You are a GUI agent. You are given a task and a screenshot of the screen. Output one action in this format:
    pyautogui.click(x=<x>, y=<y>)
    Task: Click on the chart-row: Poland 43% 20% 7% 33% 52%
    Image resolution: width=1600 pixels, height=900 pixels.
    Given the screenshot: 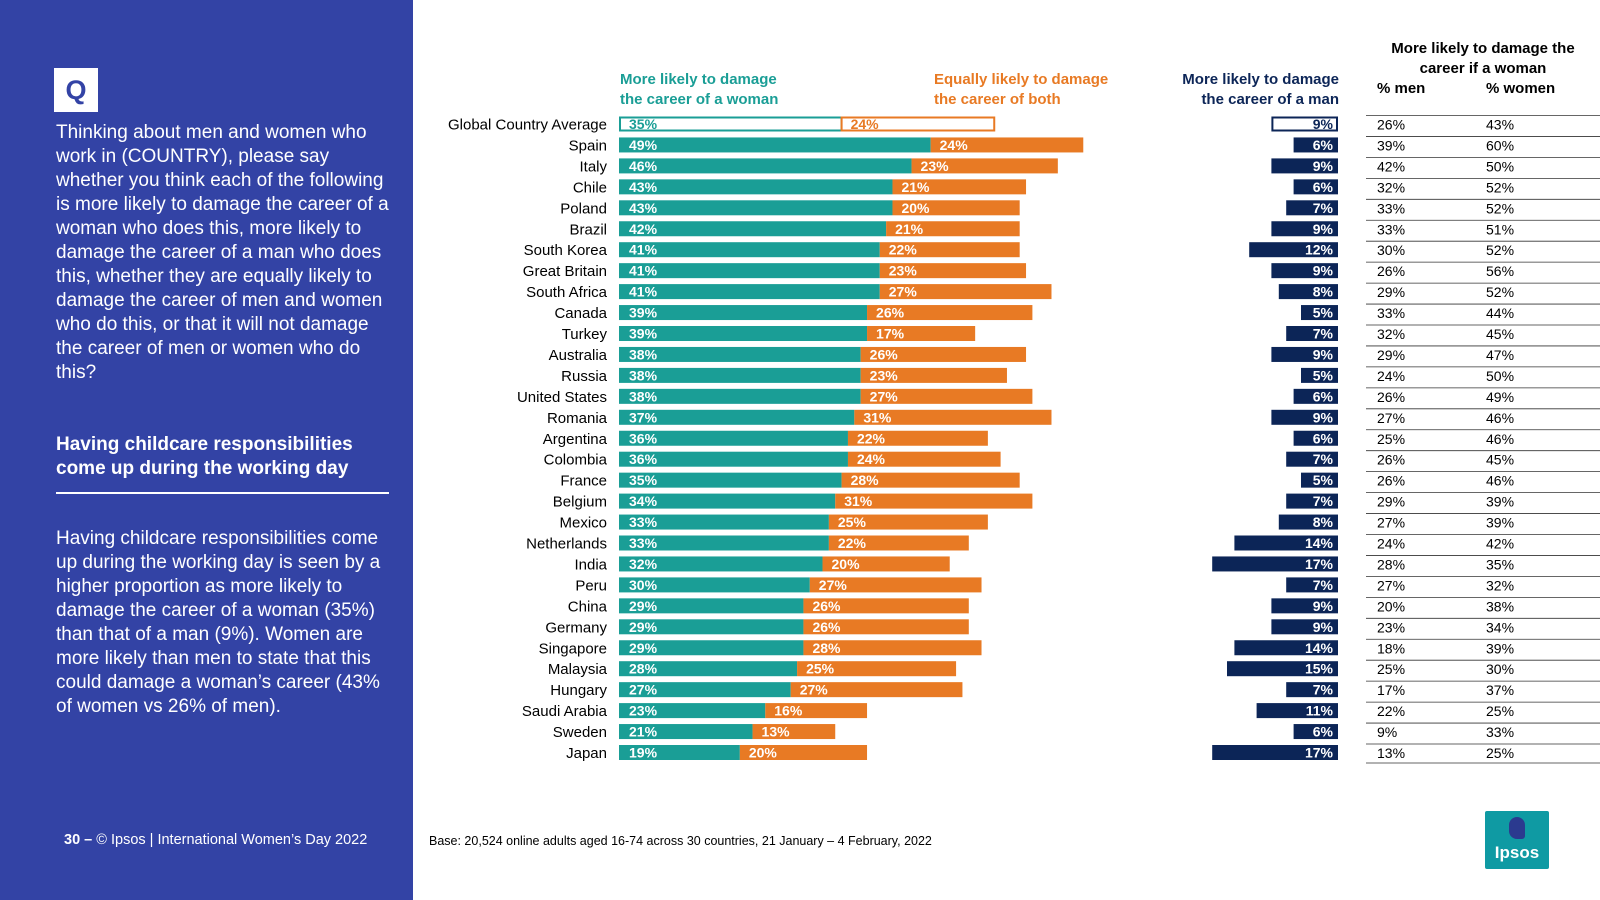 What is the action you would take?
    pyautogui.click(x=1080, y=207)
    